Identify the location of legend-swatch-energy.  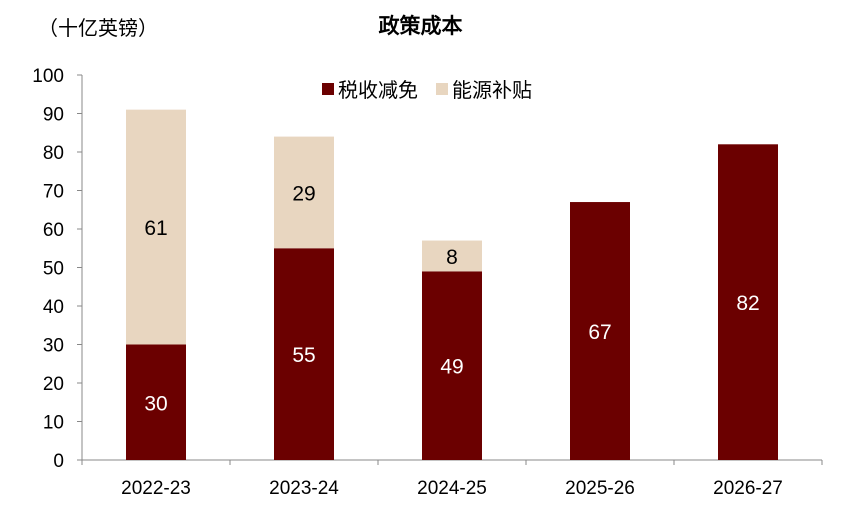
(442, 88).